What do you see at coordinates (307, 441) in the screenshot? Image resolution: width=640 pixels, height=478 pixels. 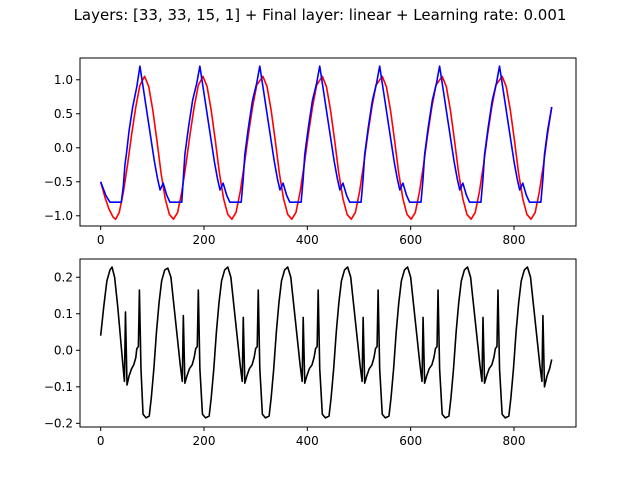 I see `panel-2-xtick-label: 400` at bounding box center [307, 441].